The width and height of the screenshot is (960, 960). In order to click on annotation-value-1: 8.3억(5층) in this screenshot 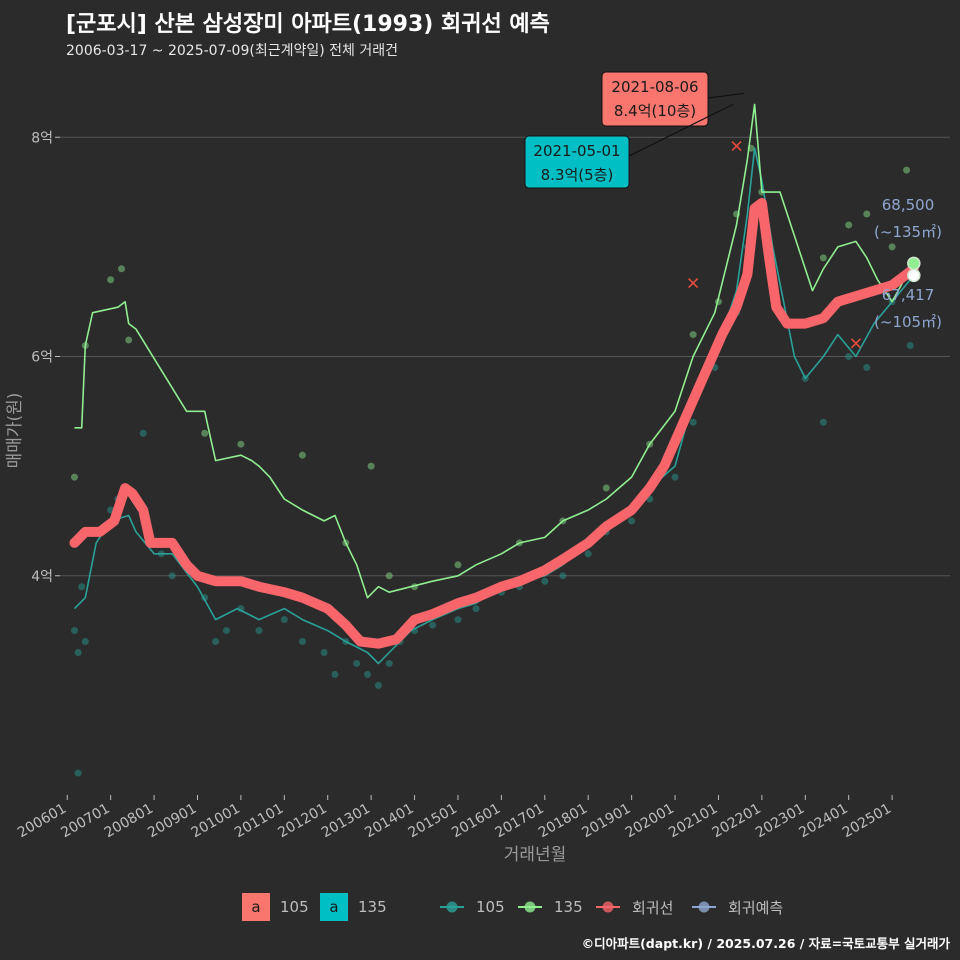, I will do `click(577, 175)`.